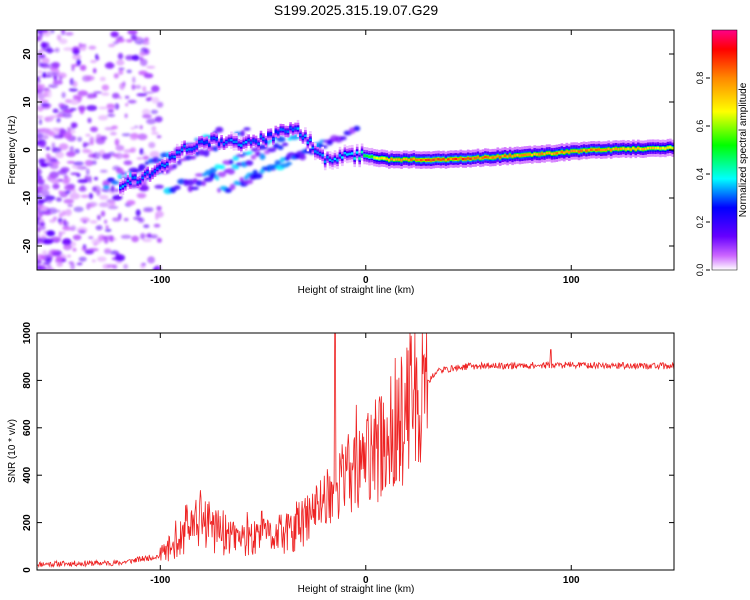  I want to click on heatmap-ridge, so click(396, 158).